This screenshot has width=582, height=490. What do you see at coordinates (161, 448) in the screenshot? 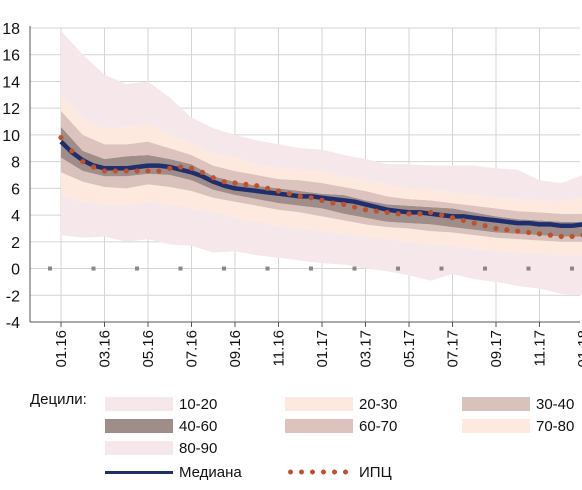
I see `legend-item: 80-90` at bounding box center [161, 448].